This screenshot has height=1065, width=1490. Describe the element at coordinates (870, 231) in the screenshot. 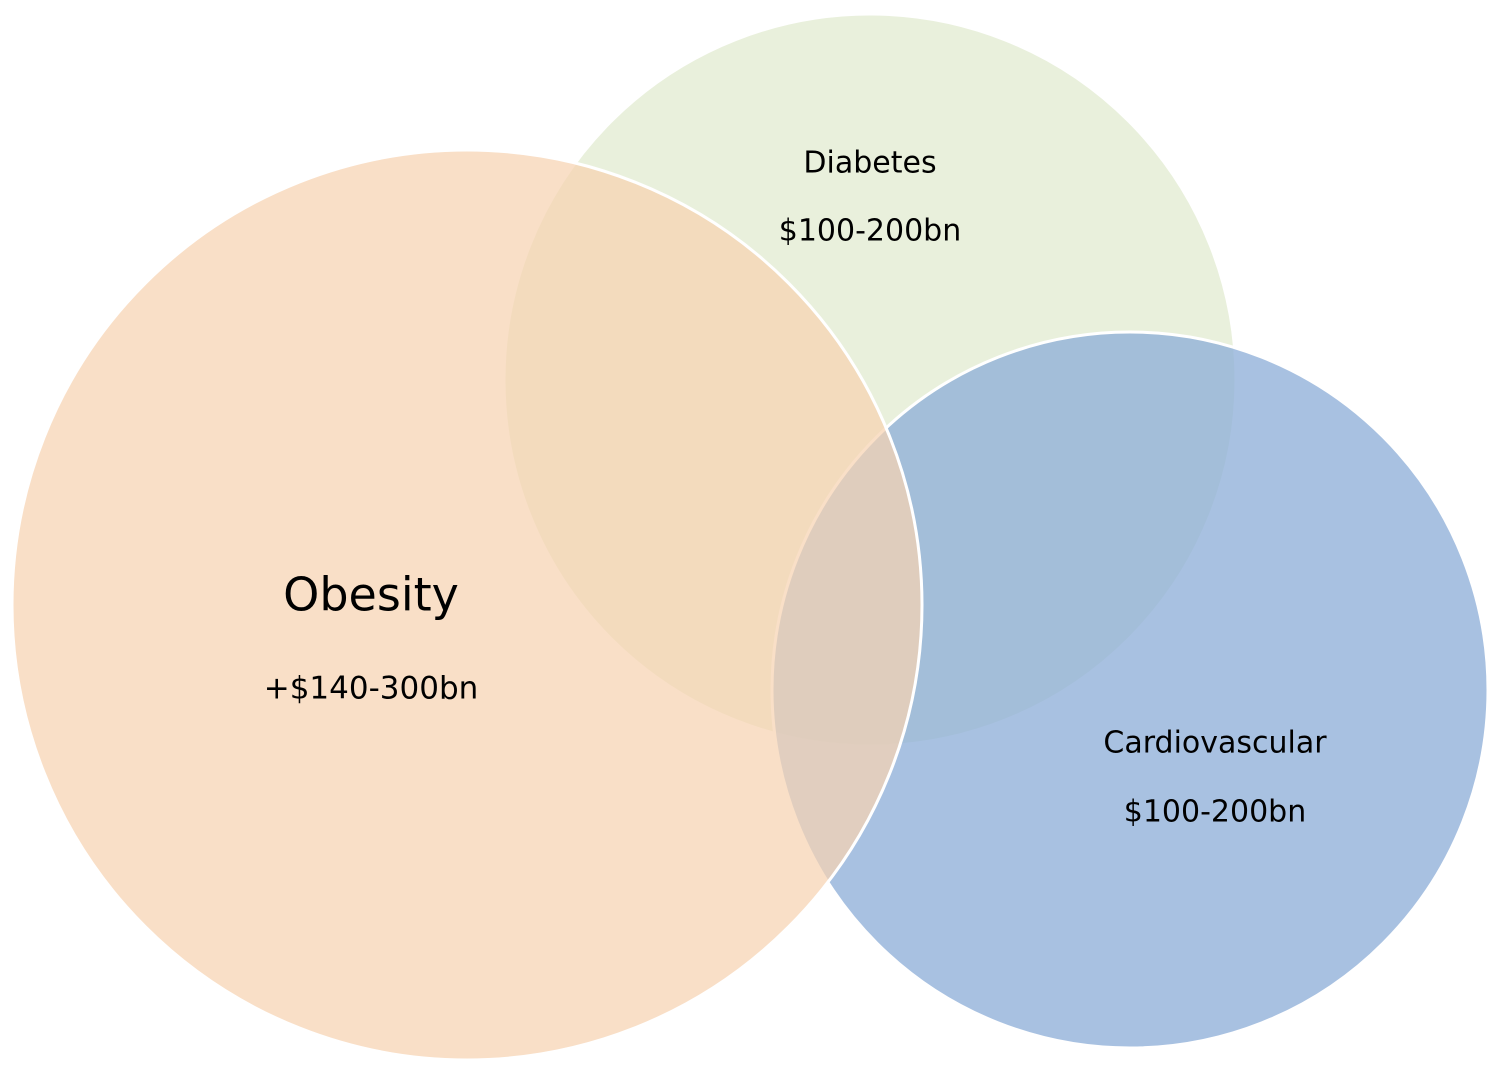

I see `diabetes-value: $100-200bn` at that location.